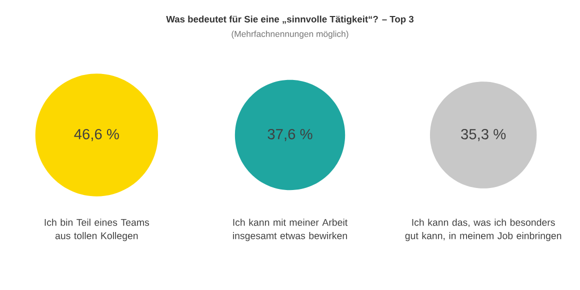  Describe the element at coordinates (97, 230) in the screenshot. I see `category-label: Ich bin Teil eines Teams aus tollen Kollegen` at that location.